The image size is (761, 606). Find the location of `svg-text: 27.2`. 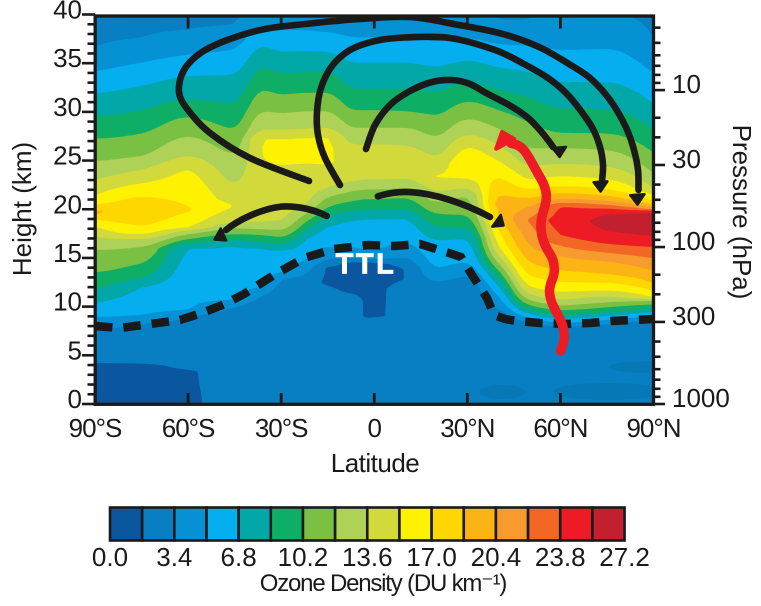

svg-text: 27.2 is located at coordinates (624, 557).